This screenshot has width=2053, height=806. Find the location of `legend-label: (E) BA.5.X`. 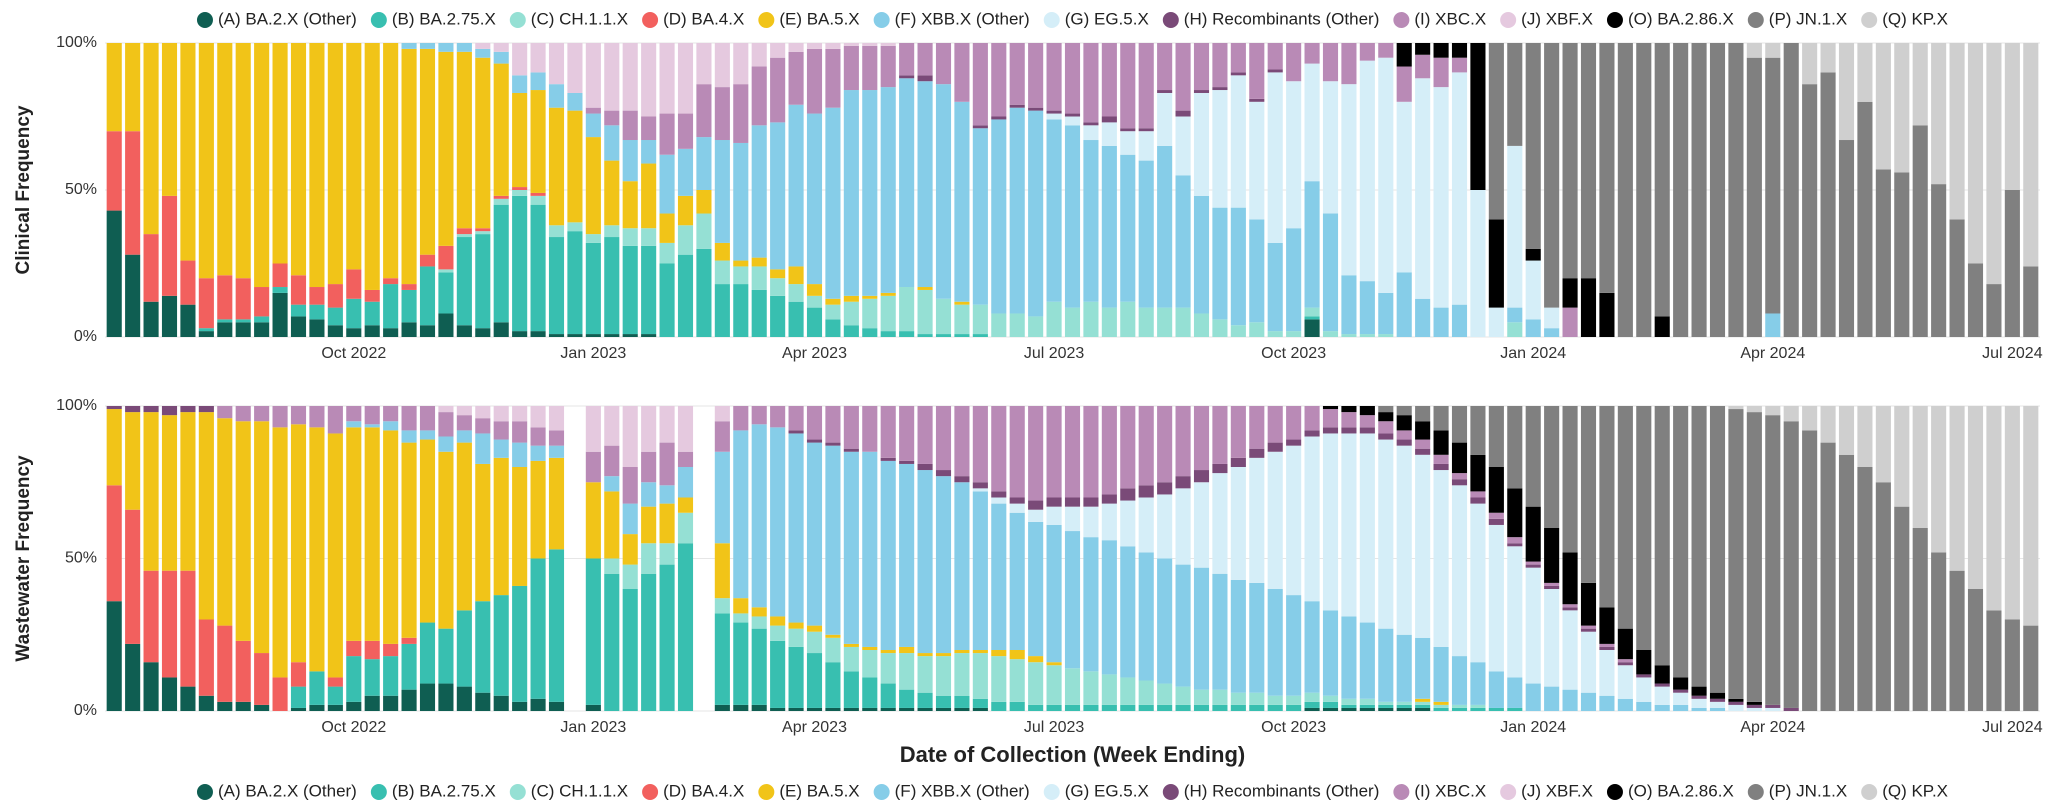

legend-label: (E) BA.5.X is located at coordinates (819, 18).